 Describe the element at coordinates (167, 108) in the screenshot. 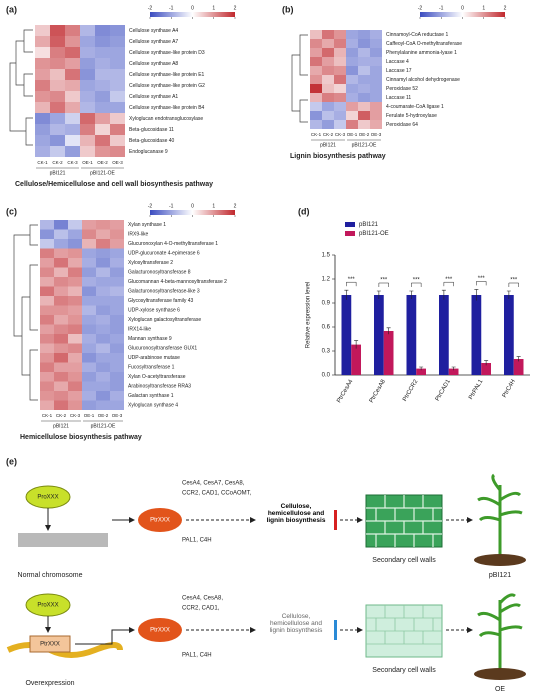

I see `row-label: Cellulose synthase-like protein B4` at that location.